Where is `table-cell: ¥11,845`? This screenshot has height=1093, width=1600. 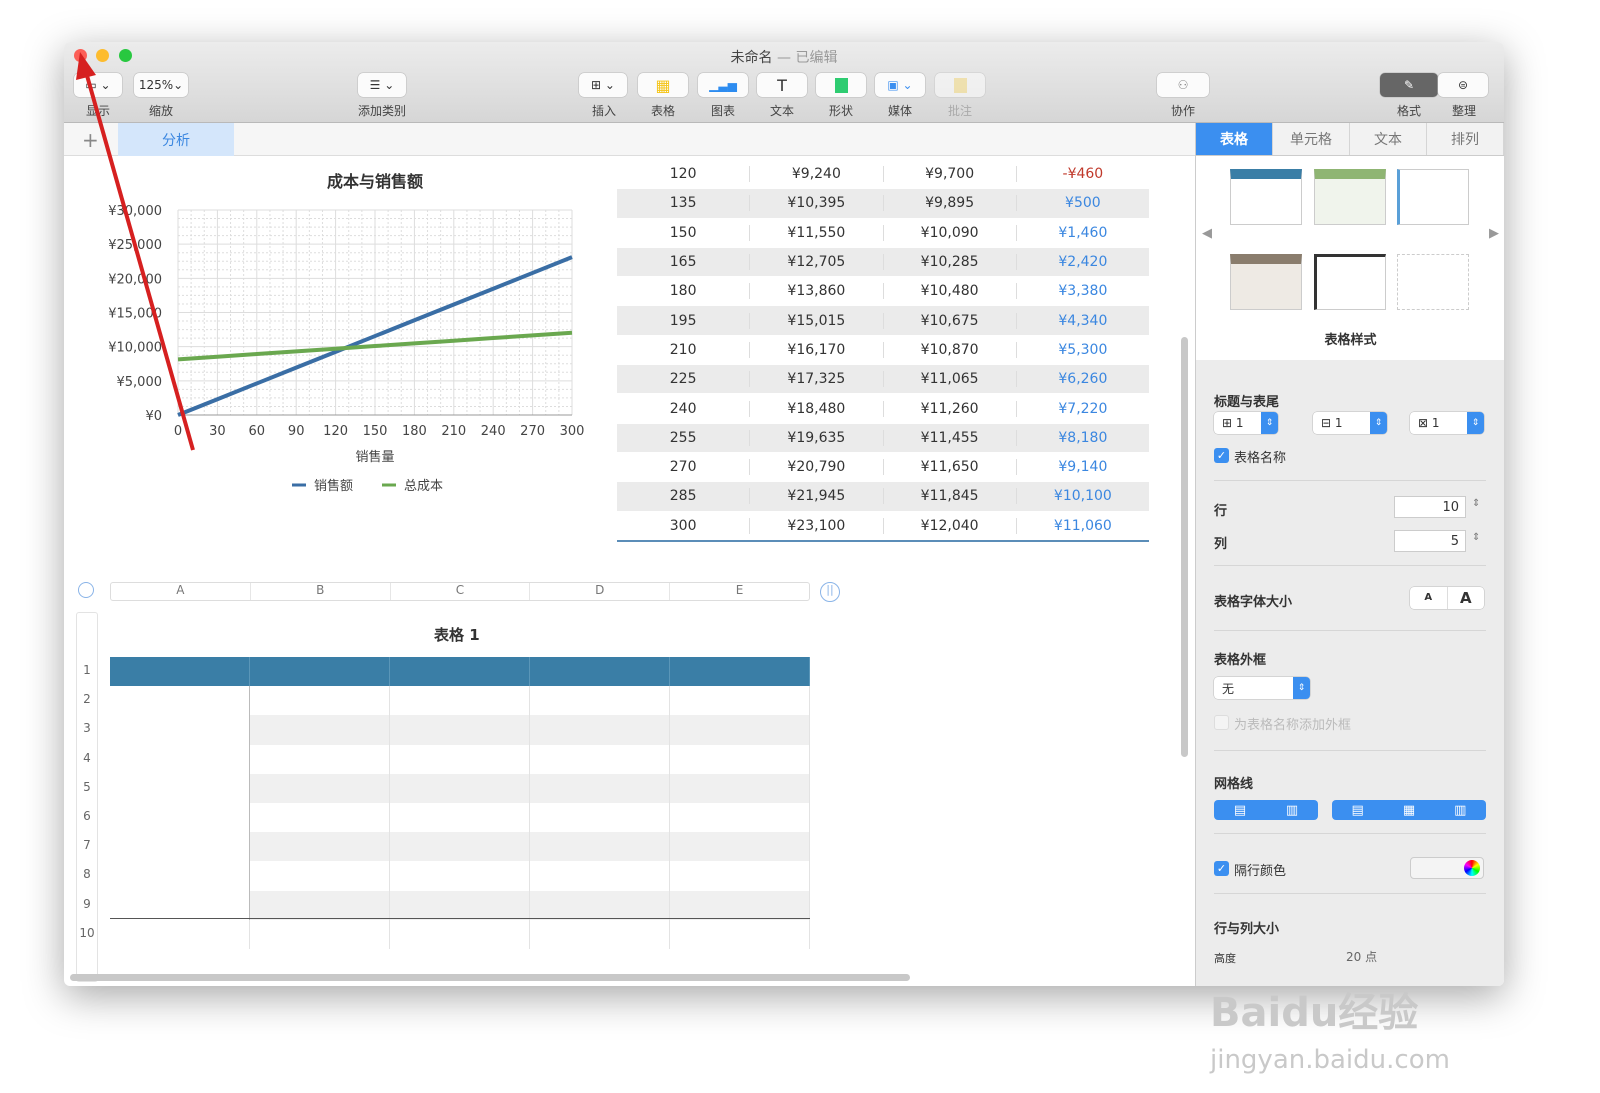
table-cell: ¥11,845 is located at coordinates (949, 496).